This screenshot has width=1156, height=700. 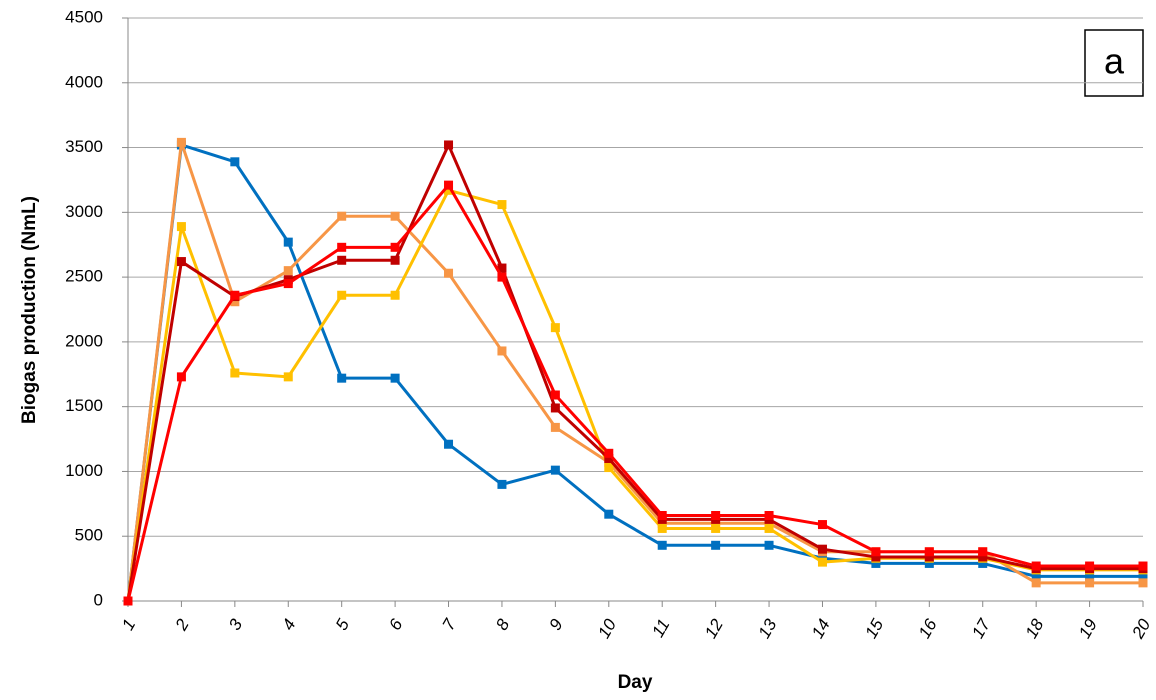 I want to click on x-tick-label: 20, so click(x=1141, y=628).